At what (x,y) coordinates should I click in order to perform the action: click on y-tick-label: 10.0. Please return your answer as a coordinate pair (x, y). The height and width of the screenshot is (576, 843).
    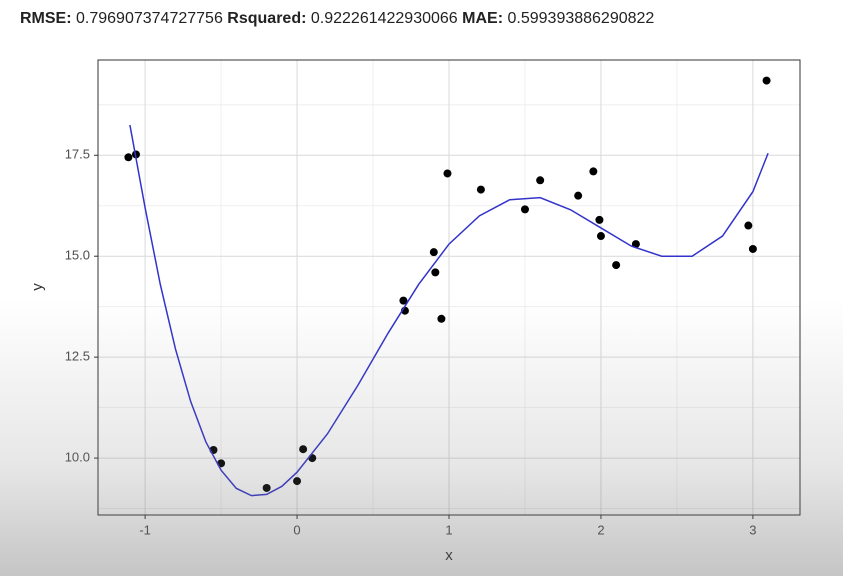
    Looking at the image, I should click on (77, 457).